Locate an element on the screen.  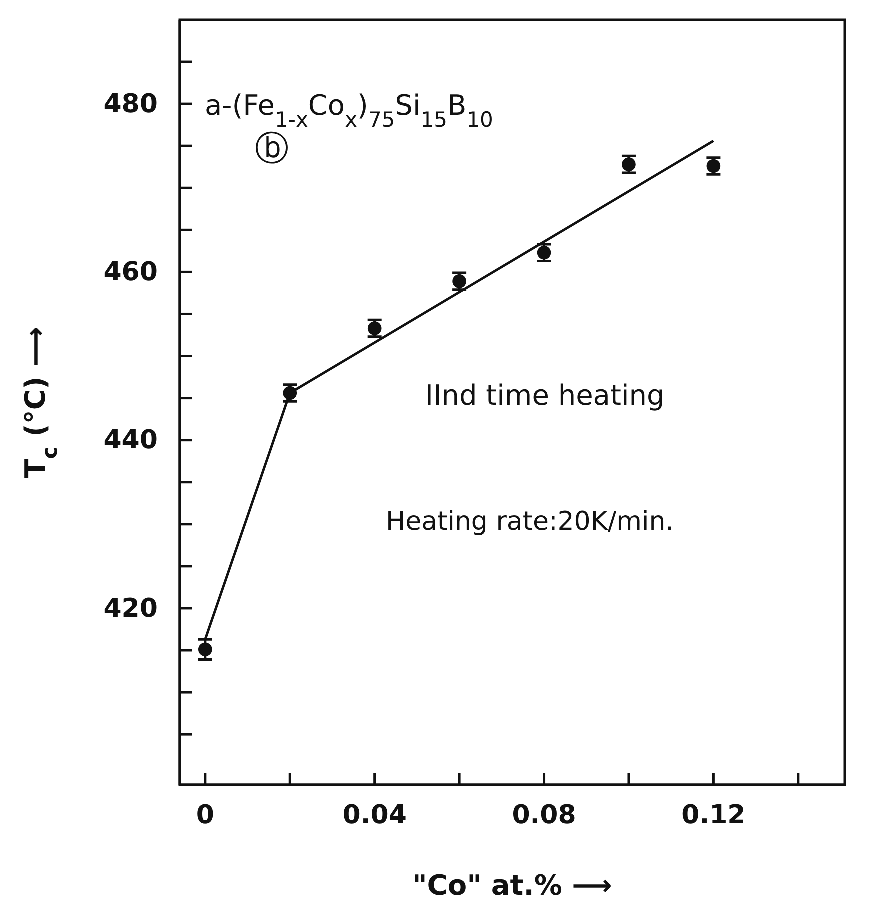
y-tick-label: 460 is located at coordinates (131, 273).